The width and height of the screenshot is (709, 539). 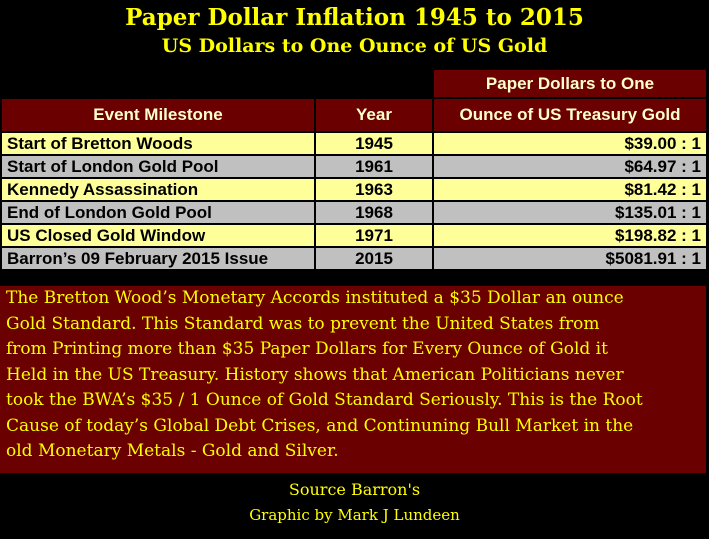 What do you see at coordinates (374, 115) in the screenshot?
I see `header-year: Year` at bounding box center [374, 115].